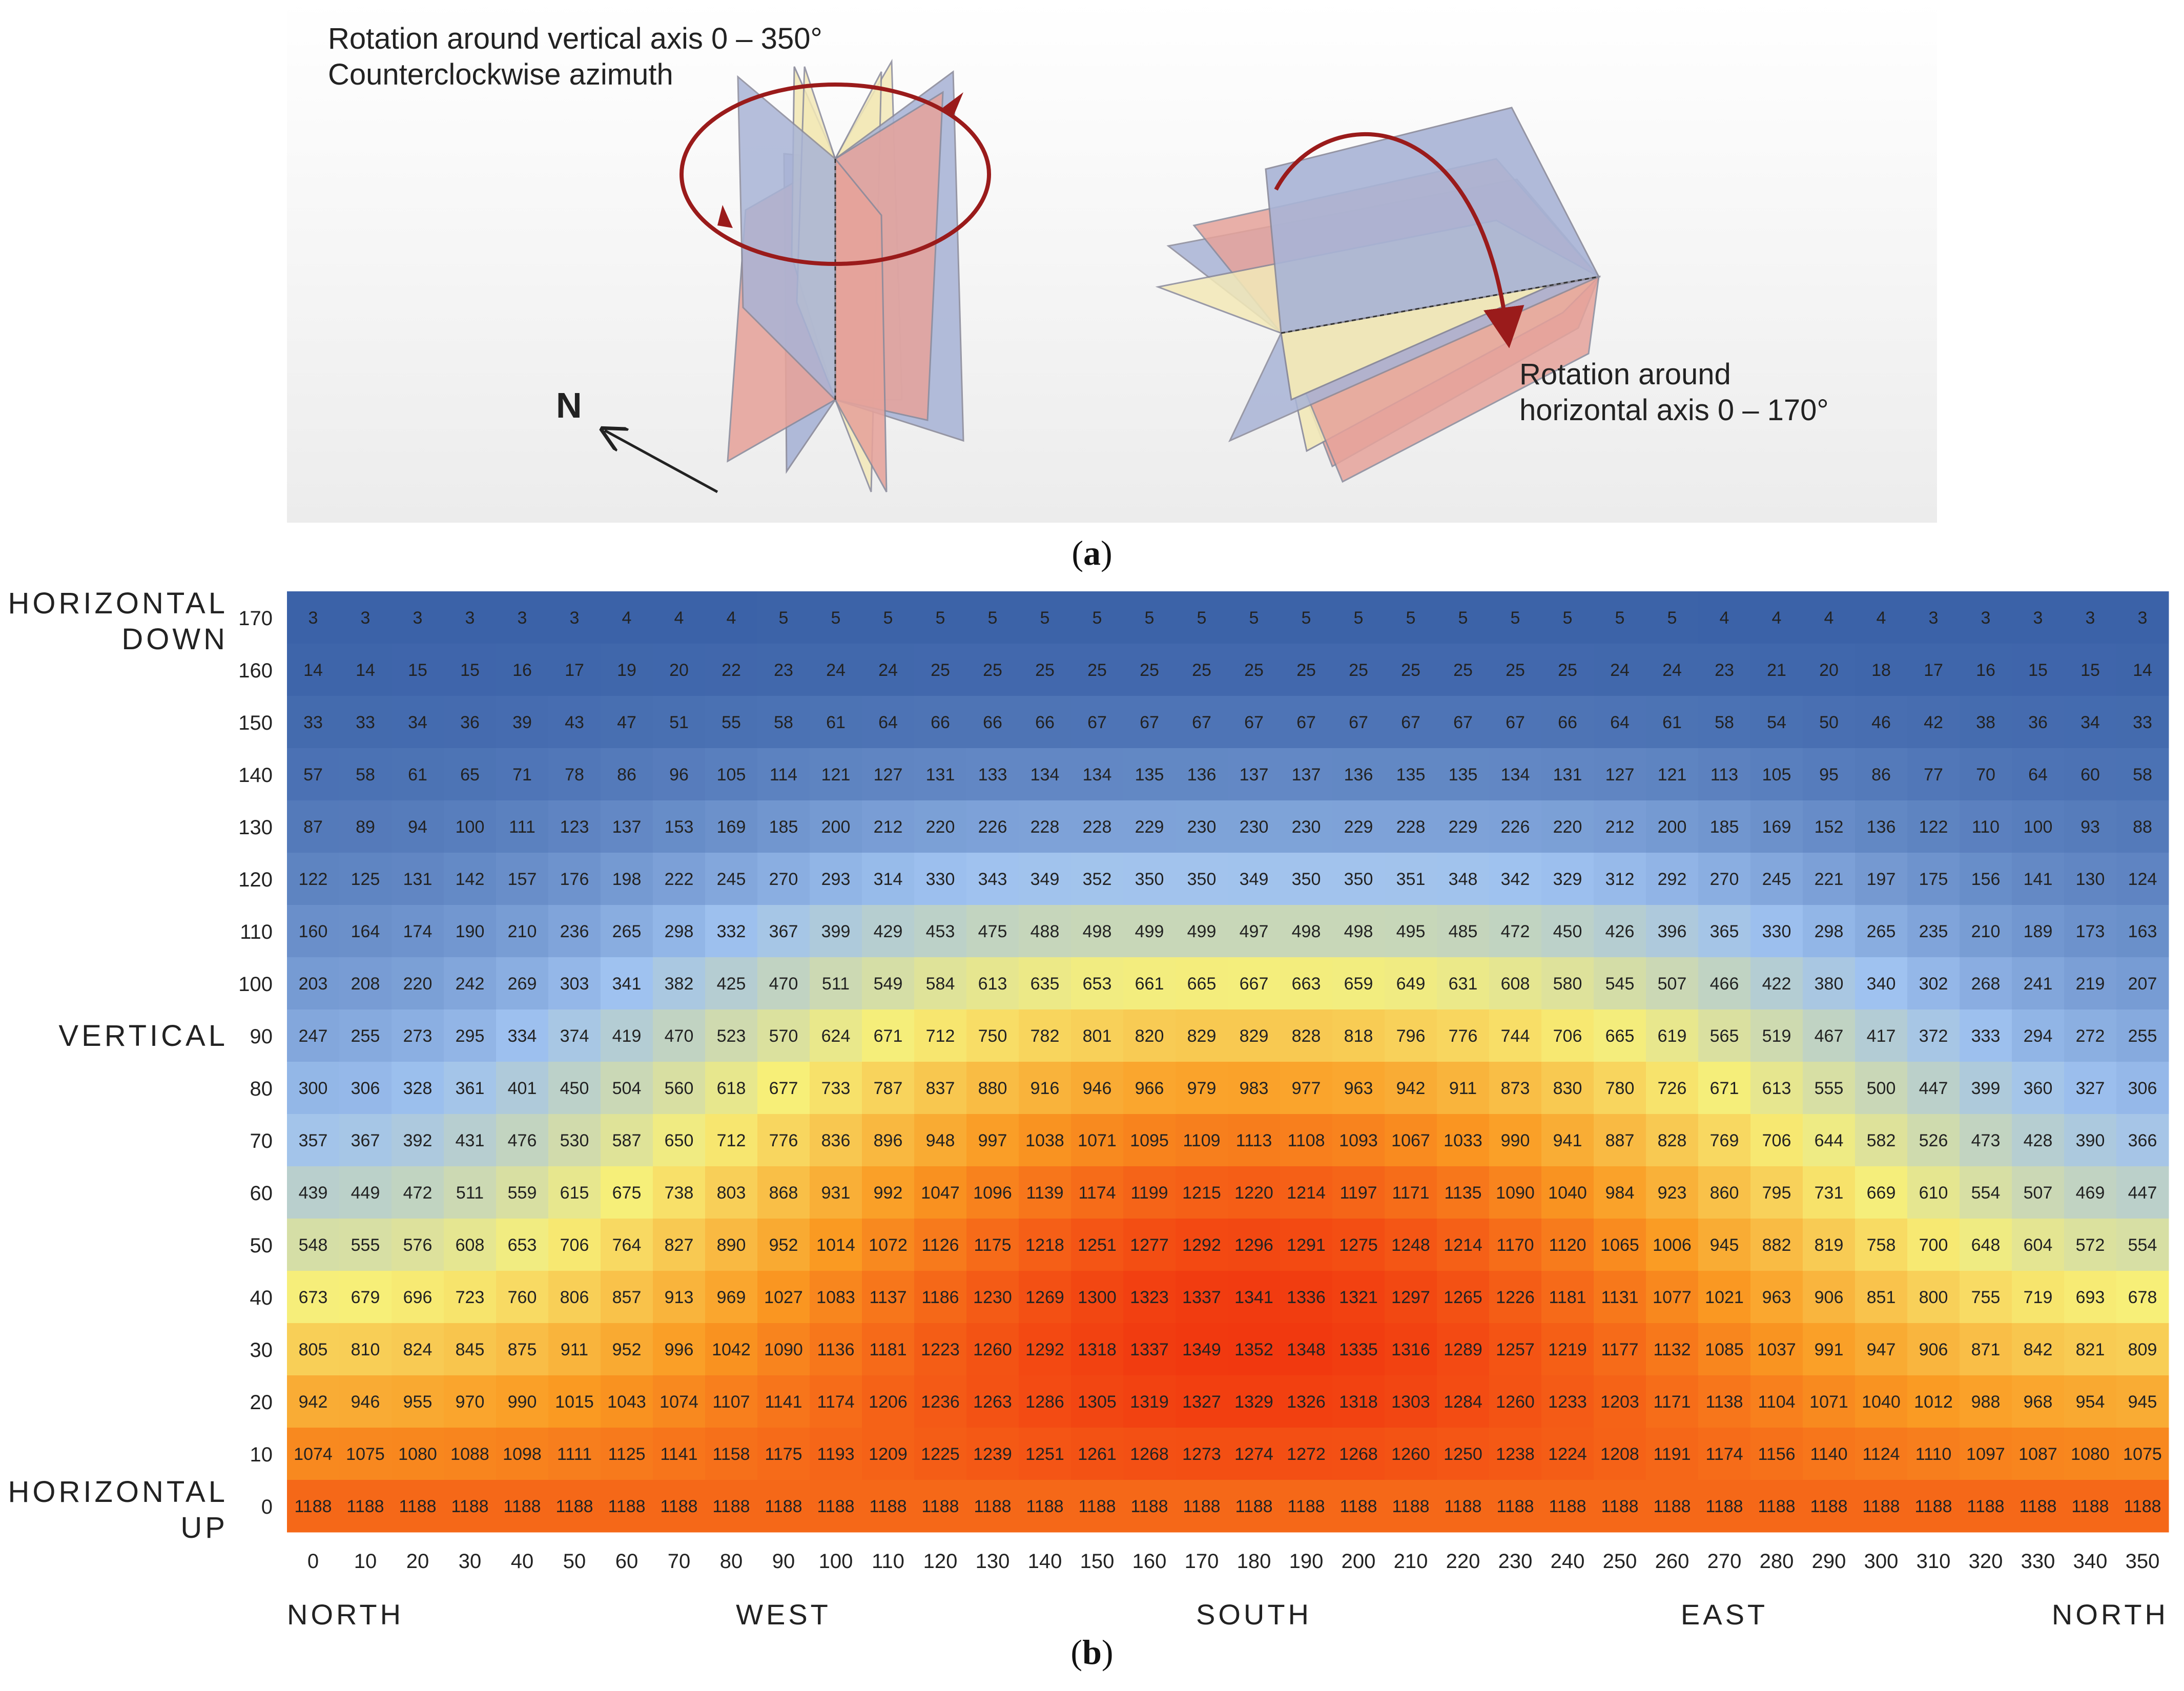 Image resolution: width=2184 pixels, height=1691 pixels. Describe the element at coordinates (731, 1349) in the screenshot. I see `heatmap-cell-label: 1042` at that location.